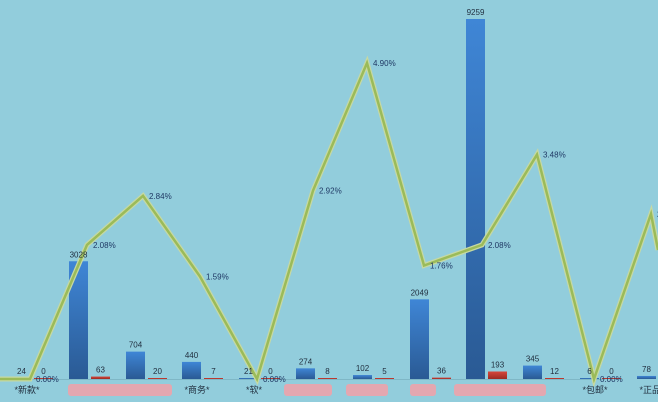 Image resolution: width=658 pixels, height=402 pixels. What do you see at coordinates (476, 12) in the screenshot?
I see `bar-a-value-label: 9259` at bounding box center [476, 12].